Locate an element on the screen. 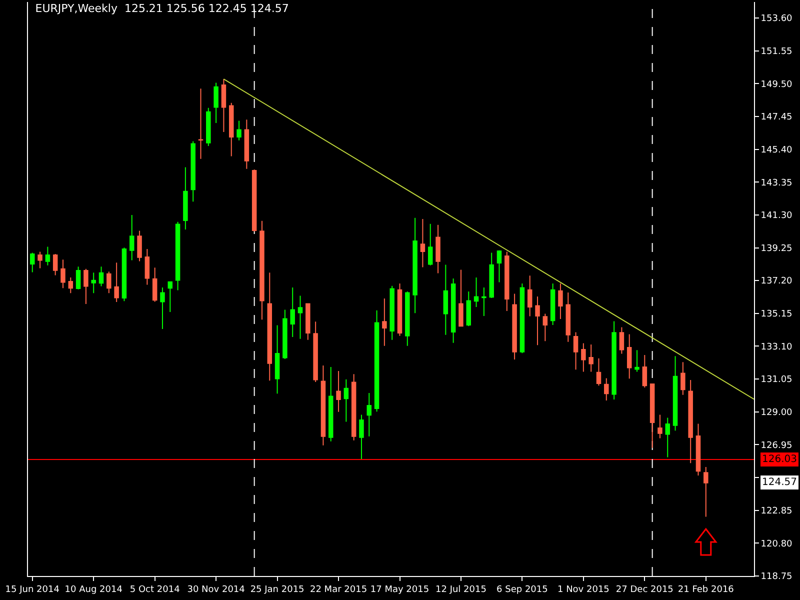  x-tick-label: 15 Jun 2014 is located at coordinates (32, 589).